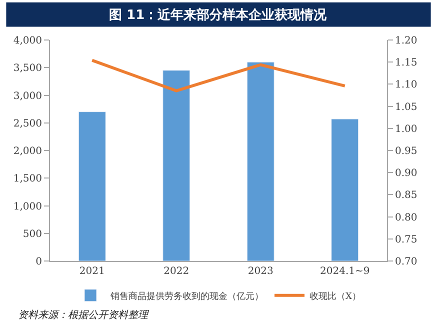 The image size is (435, 323). I want to click on legend-label: 收现比（X）, so click(335, 296).